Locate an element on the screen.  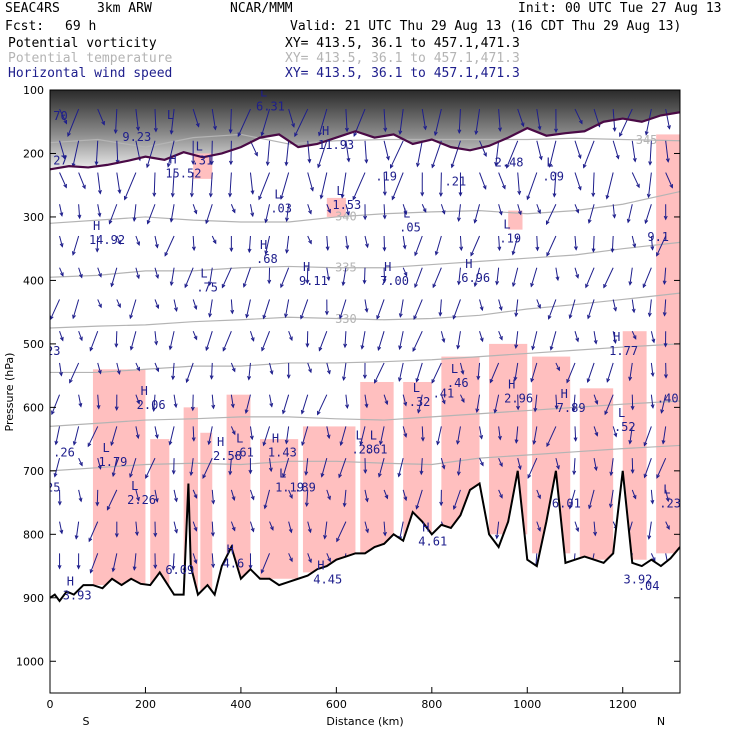
x-tick-label: 800 is located at coordinates (431, 704).